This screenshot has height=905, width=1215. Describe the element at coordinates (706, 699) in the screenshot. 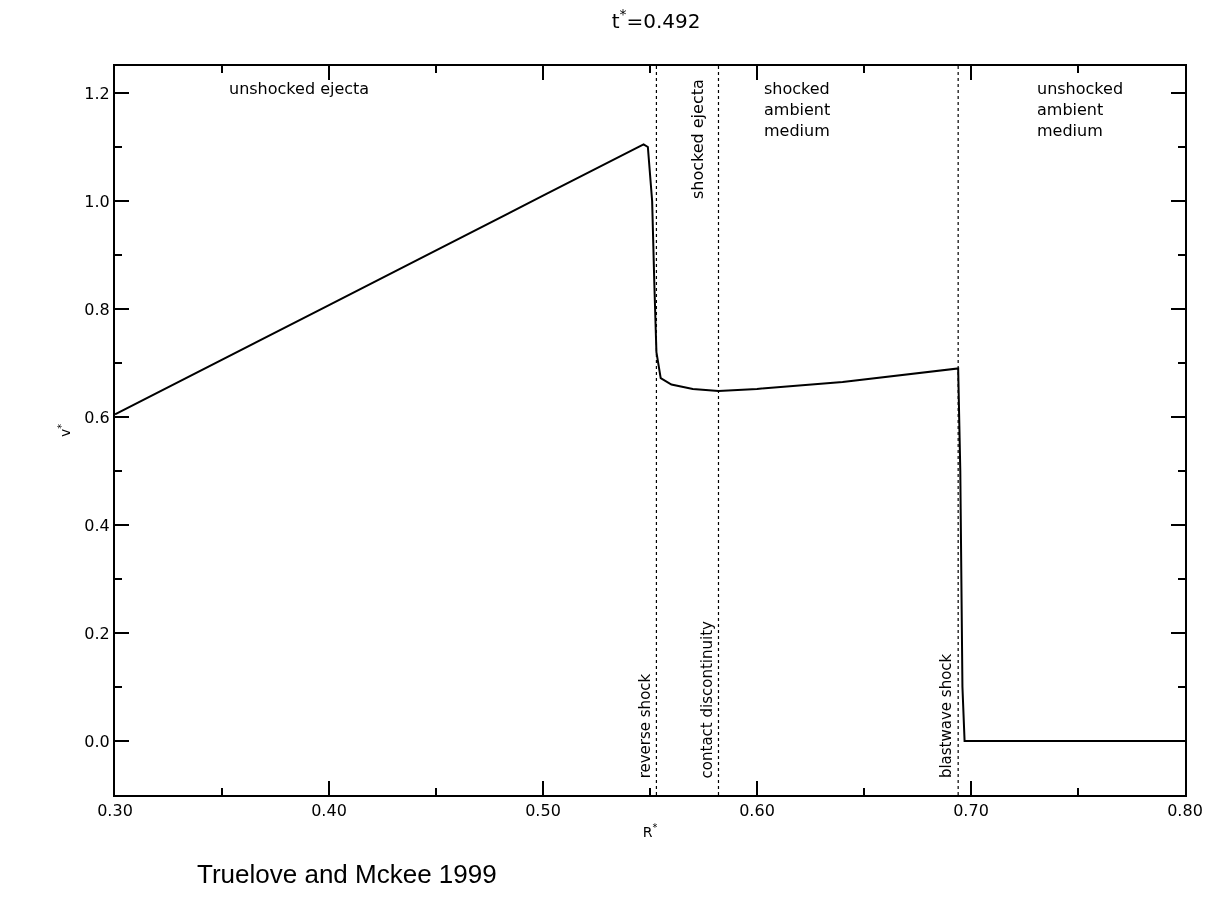

I see `ref-line-label: contact discontinuity` at that location.